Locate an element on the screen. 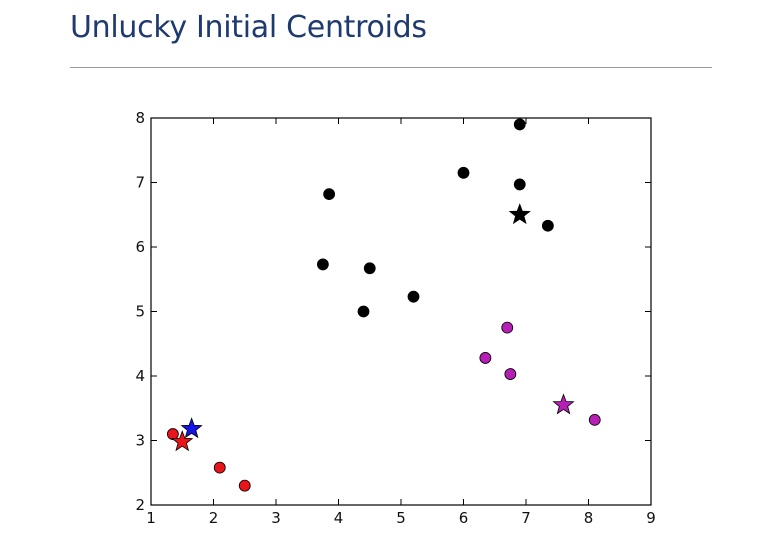  x-tick-label: 3 is located at coordinates (276, 518).